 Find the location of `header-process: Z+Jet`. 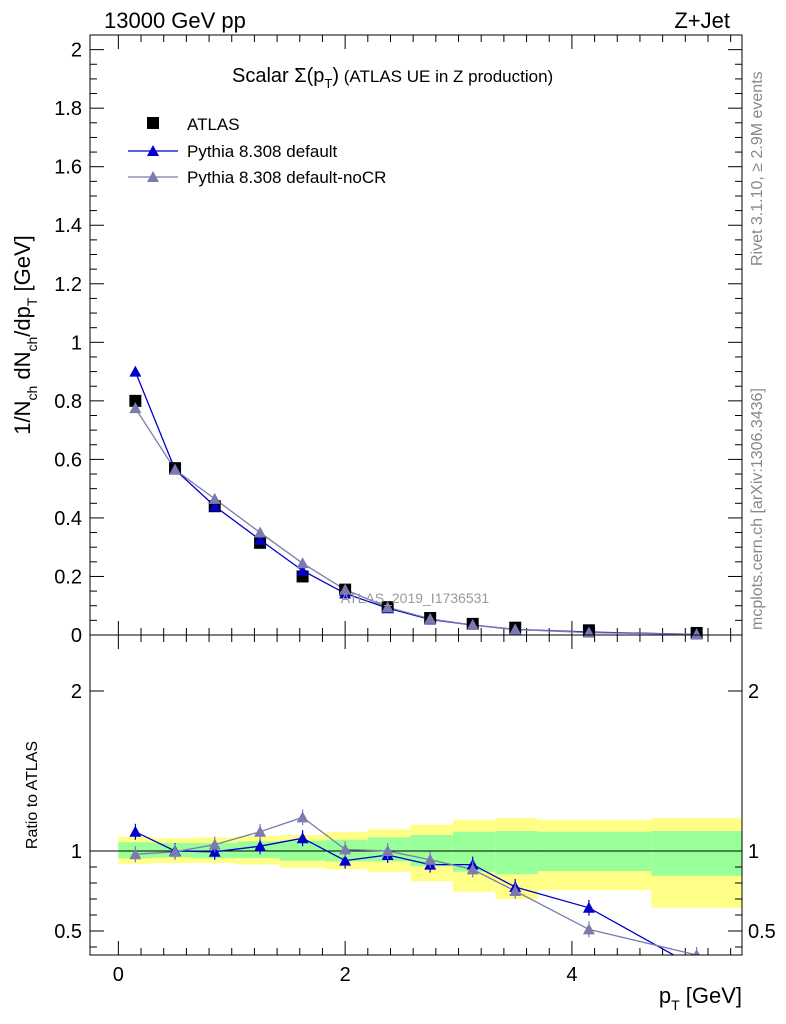

header-process: Z+Jet is located at coordinates (702, 20).